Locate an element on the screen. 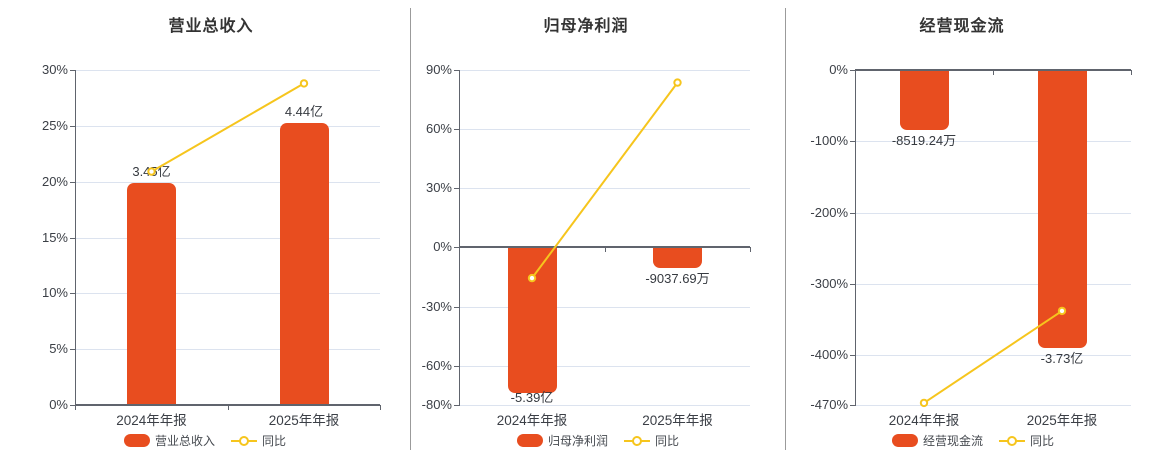 The height and width of the screenshot is (450, 1160). bar-value-label: -8519.24万 is located at coordinates (924, 140).